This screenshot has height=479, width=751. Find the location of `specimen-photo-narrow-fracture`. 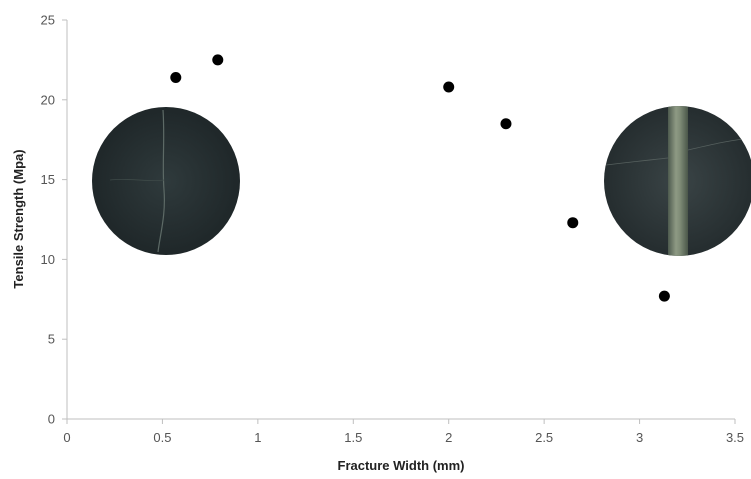

specimen-photo-narrow-fracture is located at coordinates (166, 181).